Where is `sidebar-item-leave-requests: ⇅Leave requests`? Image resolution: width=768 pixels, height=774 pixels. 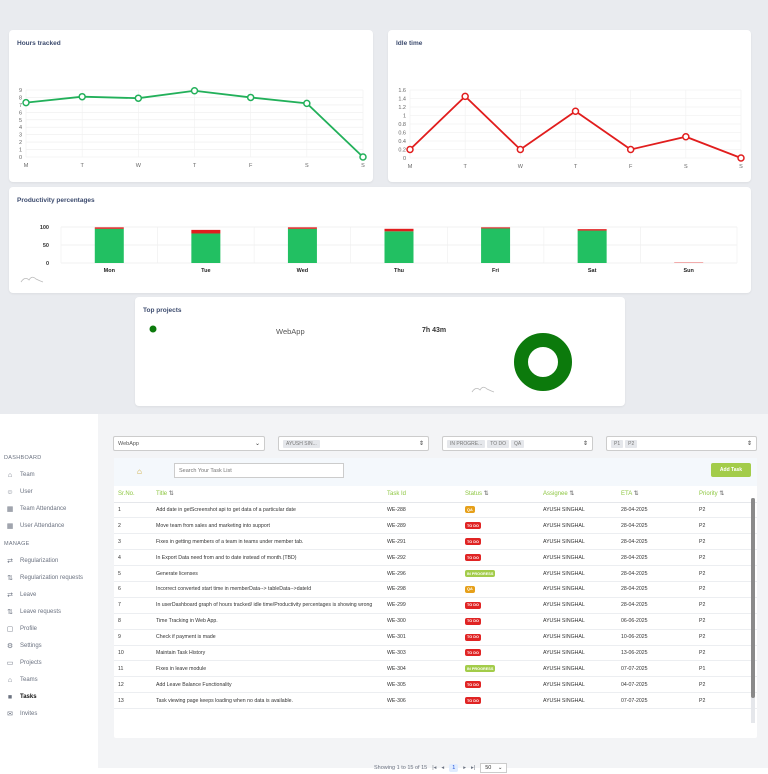 sidebar-item-leave-requests: ⇅Leave requests is located at coordinates (50, 612).